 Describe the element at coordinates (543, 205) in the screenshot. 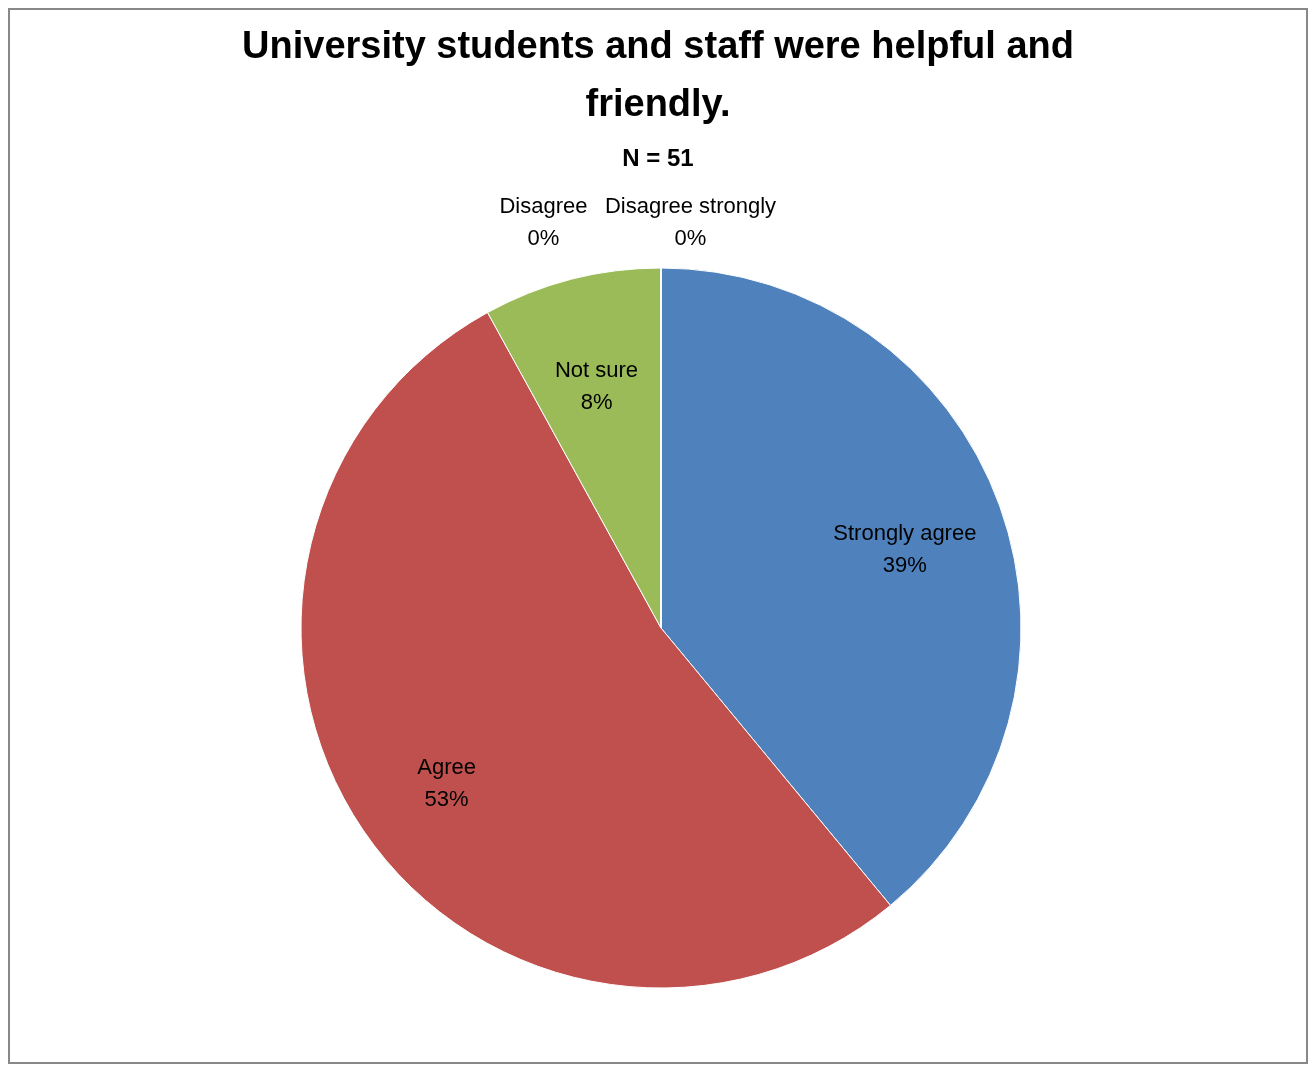

I see `category-label: Disagree` at that location.